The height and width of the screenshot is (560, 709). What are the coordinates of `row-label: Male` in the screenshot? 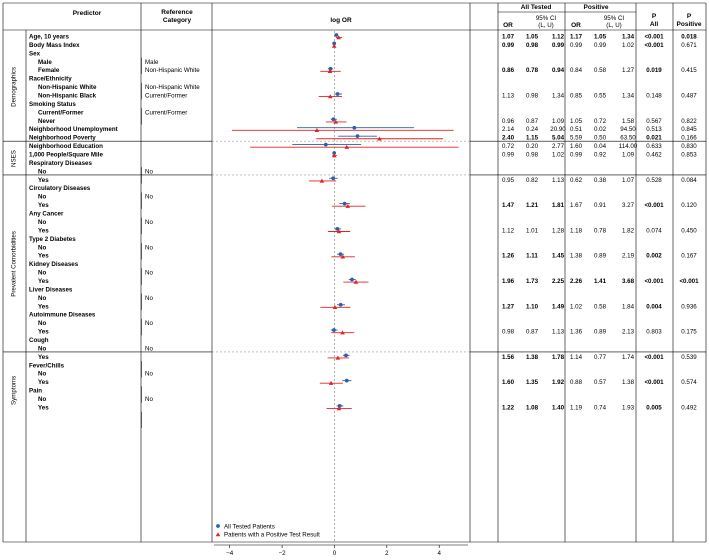 It's located at (45, 62).